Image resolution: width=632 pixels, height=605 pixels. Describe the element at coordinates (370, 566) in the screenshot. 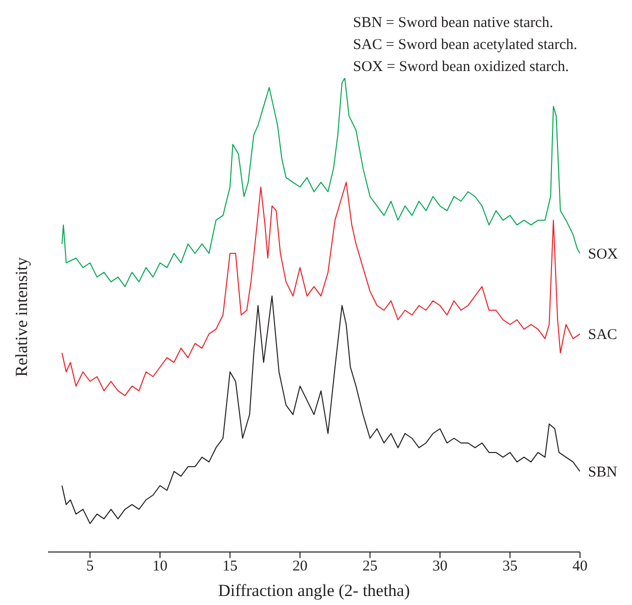

I see `x-tick-label: 25` at that location.